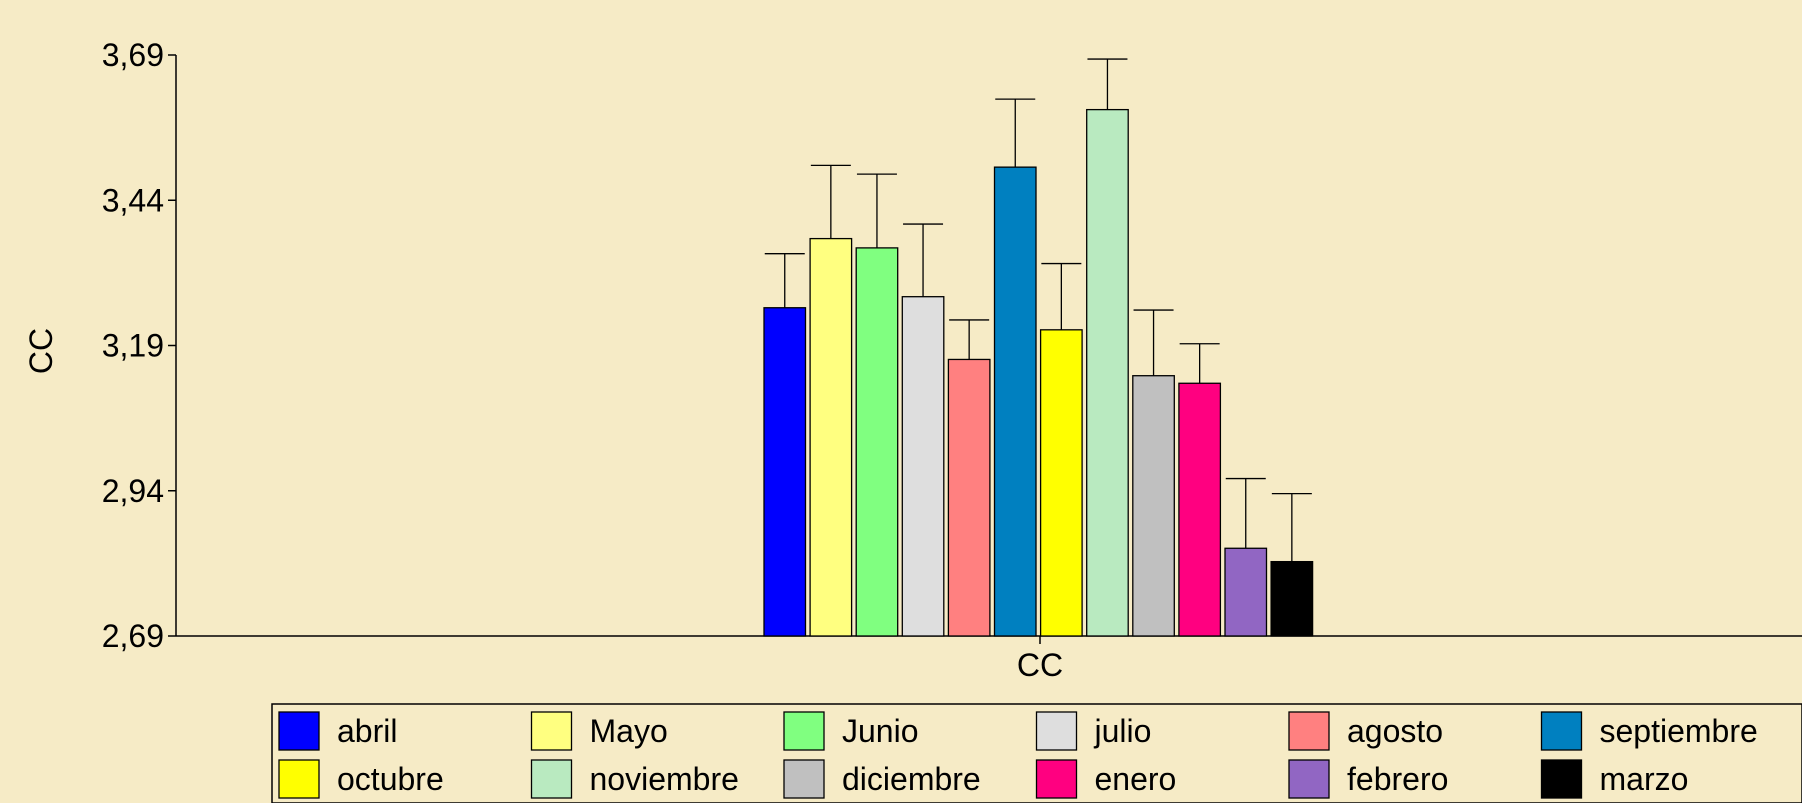  Describe the element at coordinates (1153, 342) in the screenshot. I see `error-bar-diciembre` at that location.